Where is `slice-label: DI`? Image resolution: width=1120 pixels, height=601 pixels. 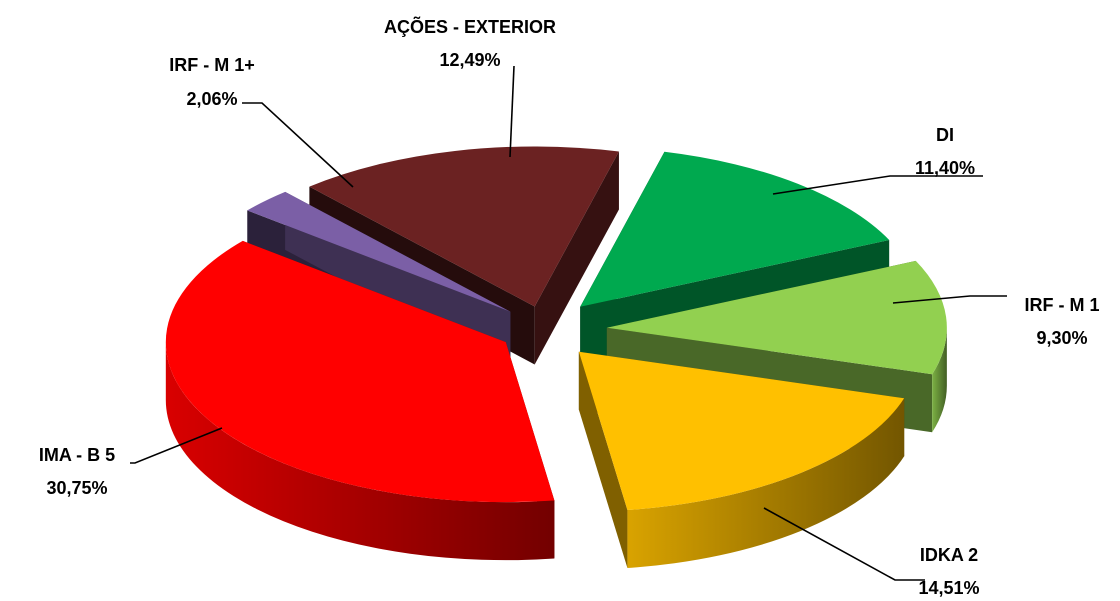
slice-label: DI is located at coordinates (945, 135).